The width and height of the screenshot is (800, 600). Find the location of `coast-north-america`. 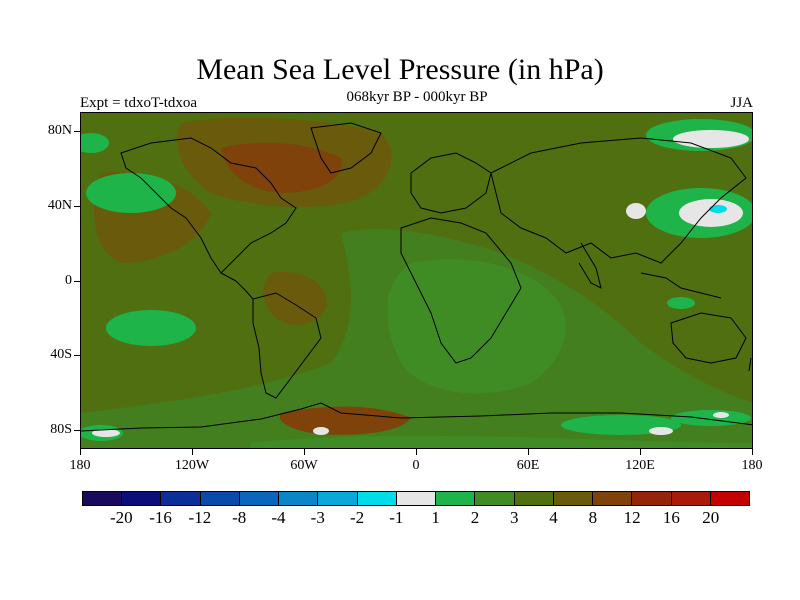

coast-north-america is located at coordinates (208, 205).